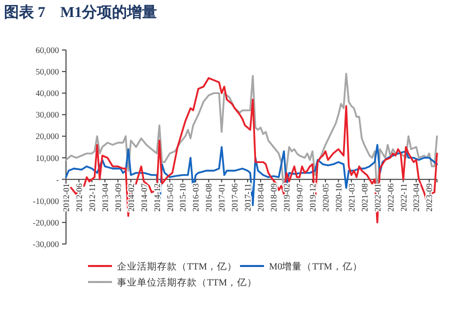 The height and width of the screenshot is (333, 461). I want to click on y-tick-label: 30,000, so click(47, 115).